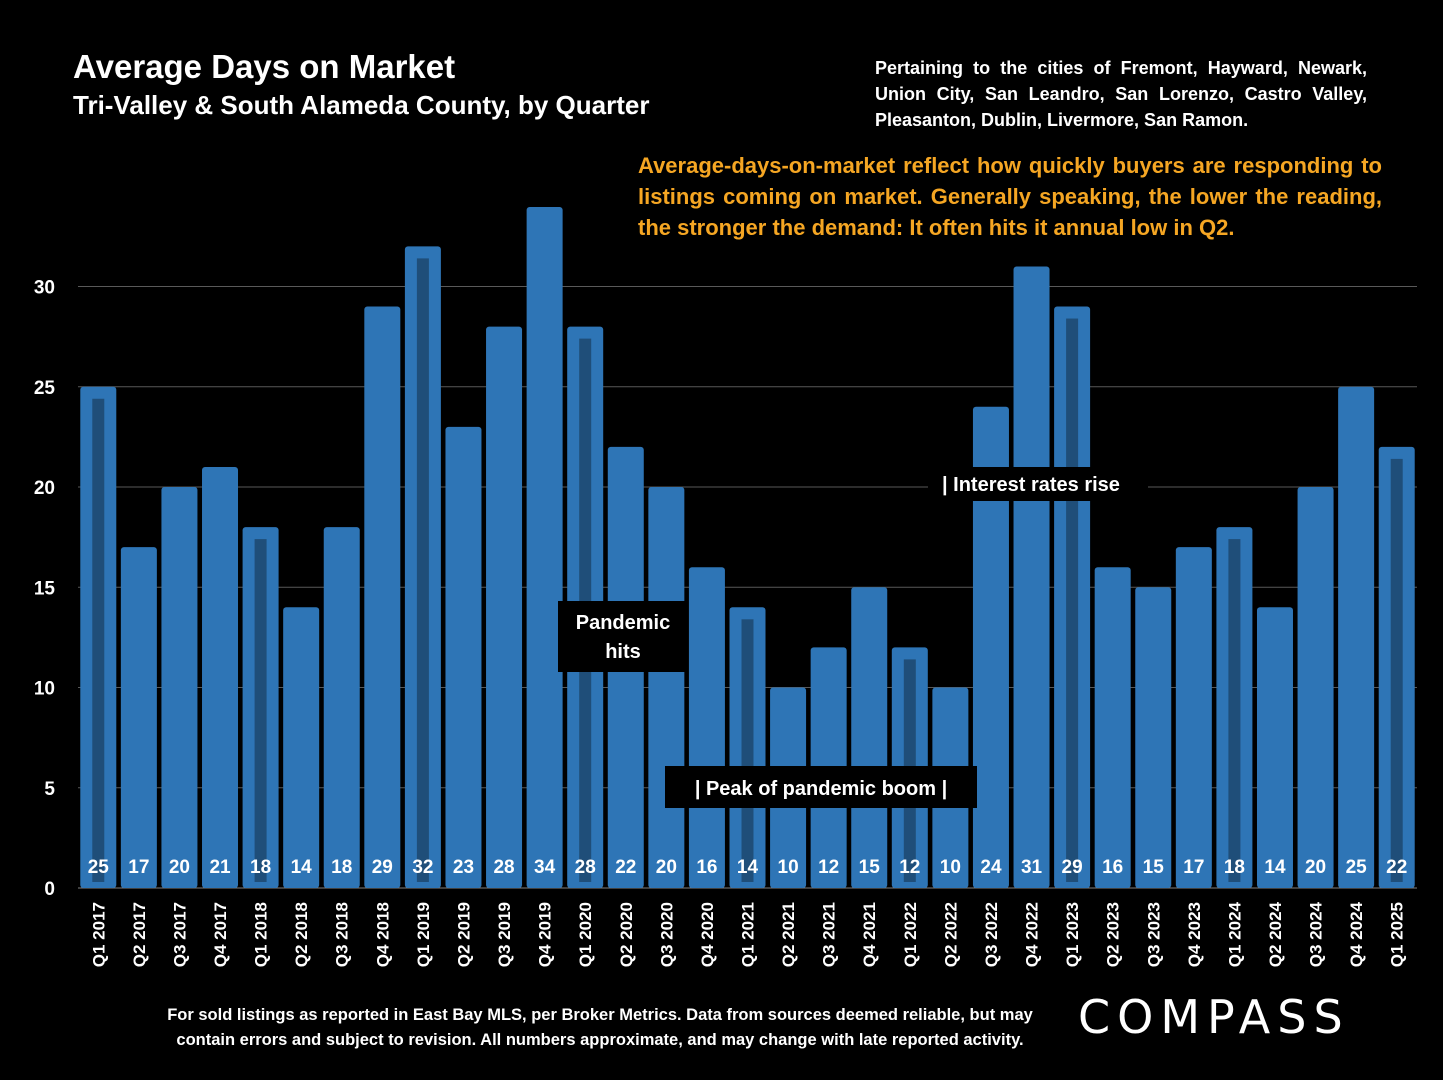 The height and width of the screenshot is (1080, 1443). I want to click on x-tick-label: Q2 2021, so click(788, 934).